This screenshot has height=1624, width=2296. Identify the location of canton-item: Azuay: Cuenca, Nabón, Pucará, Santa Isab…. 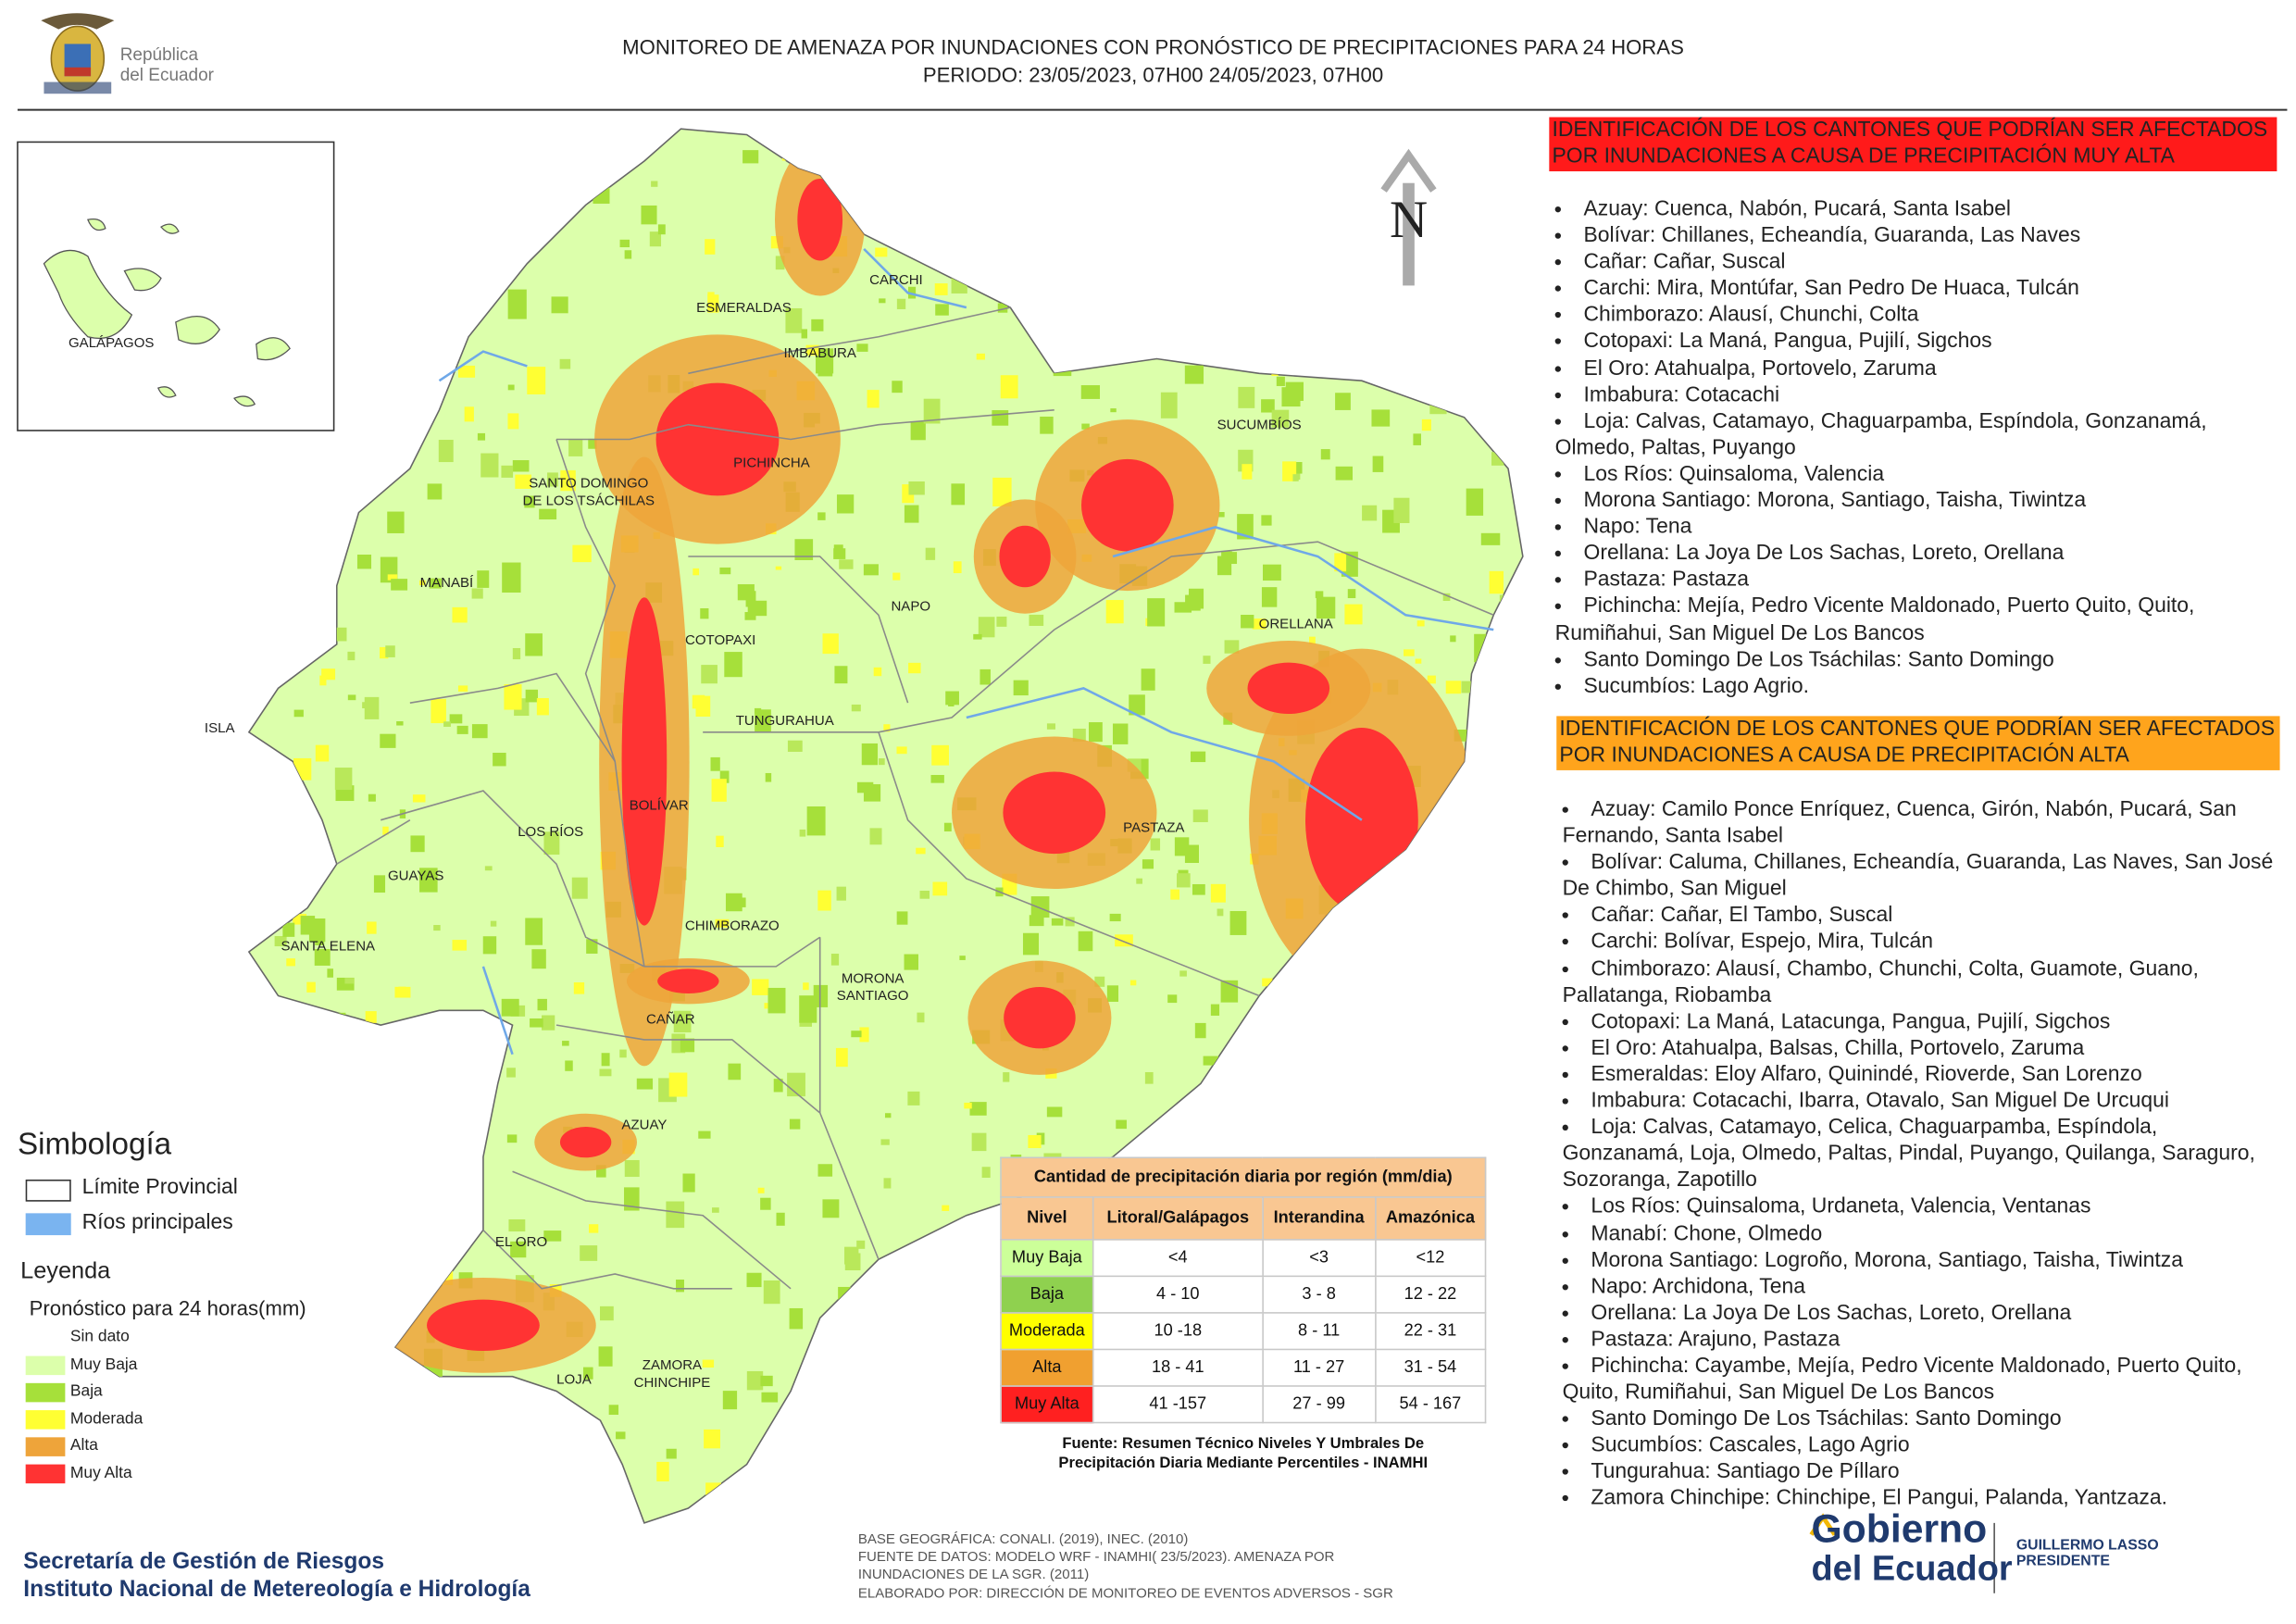
(1917, 209).